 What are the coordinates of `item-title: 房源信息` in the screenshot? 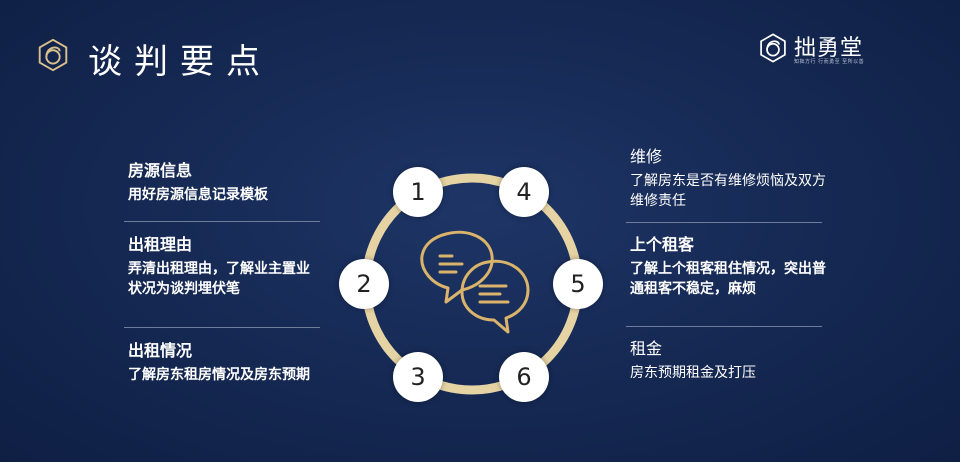 It's located at (160, 170).